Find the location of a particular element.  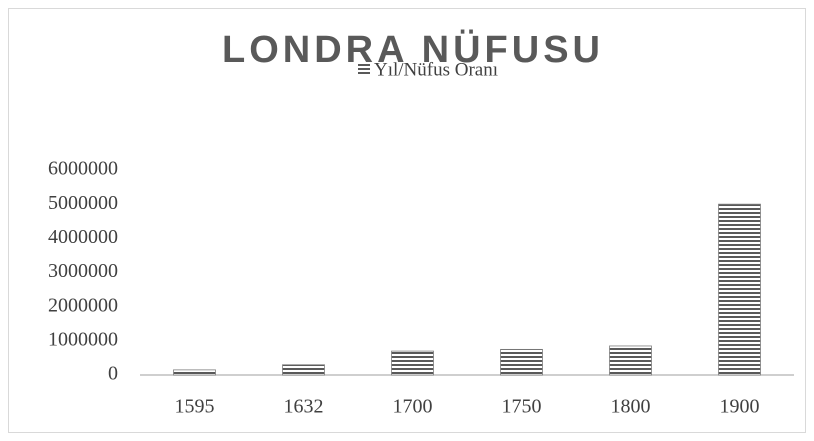

y-tick-label: 0 is located at coordinates (113, 374).